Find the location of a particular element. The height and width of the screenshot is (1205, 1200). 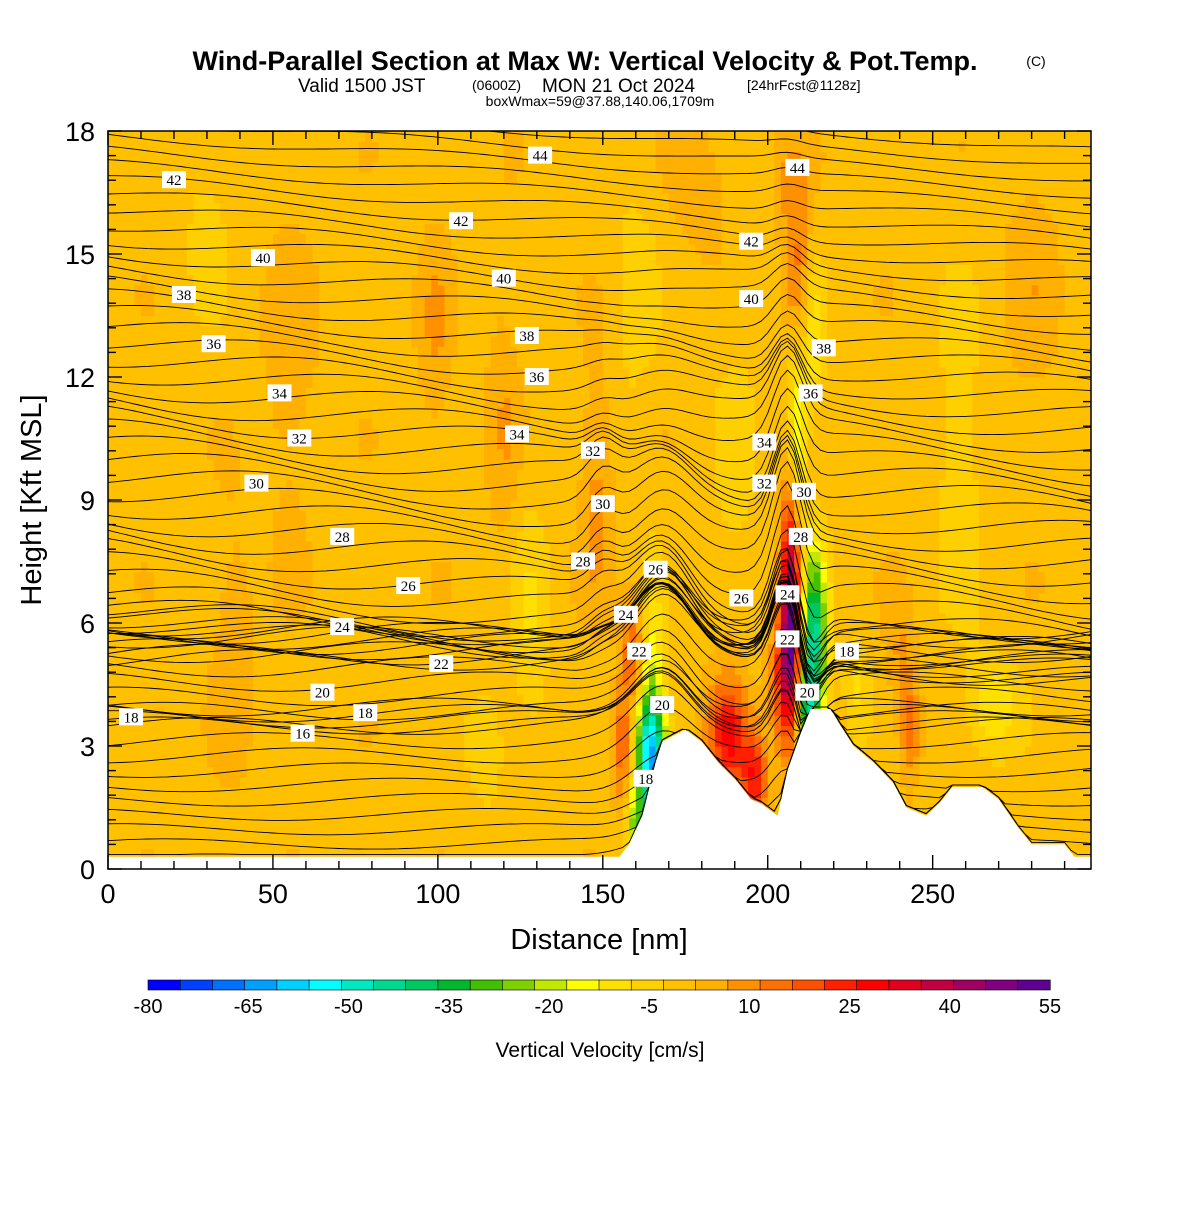

theta-label-text: 30 is located at coordinates (256, 485).